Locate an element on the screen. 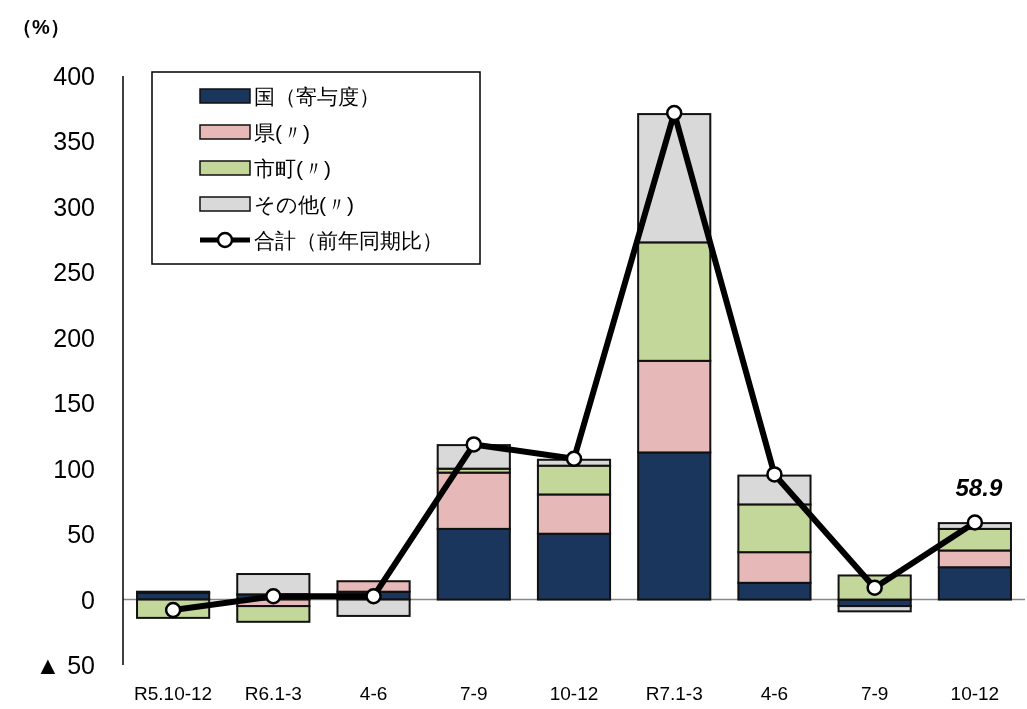  y-tick-label: 400 is located at coordinates (74, 76).